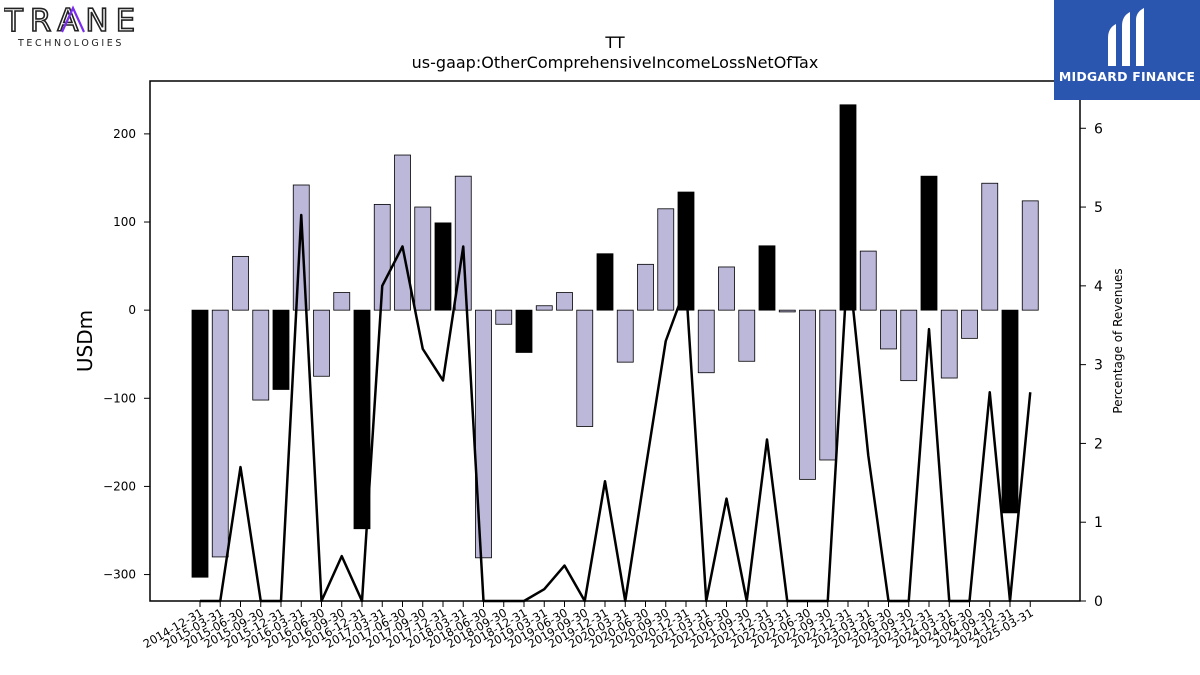 This screenshot has height=675, width=1200. I want to click on midgard-logo-text: MIDGARD FINANCE, so click(1127, 76).